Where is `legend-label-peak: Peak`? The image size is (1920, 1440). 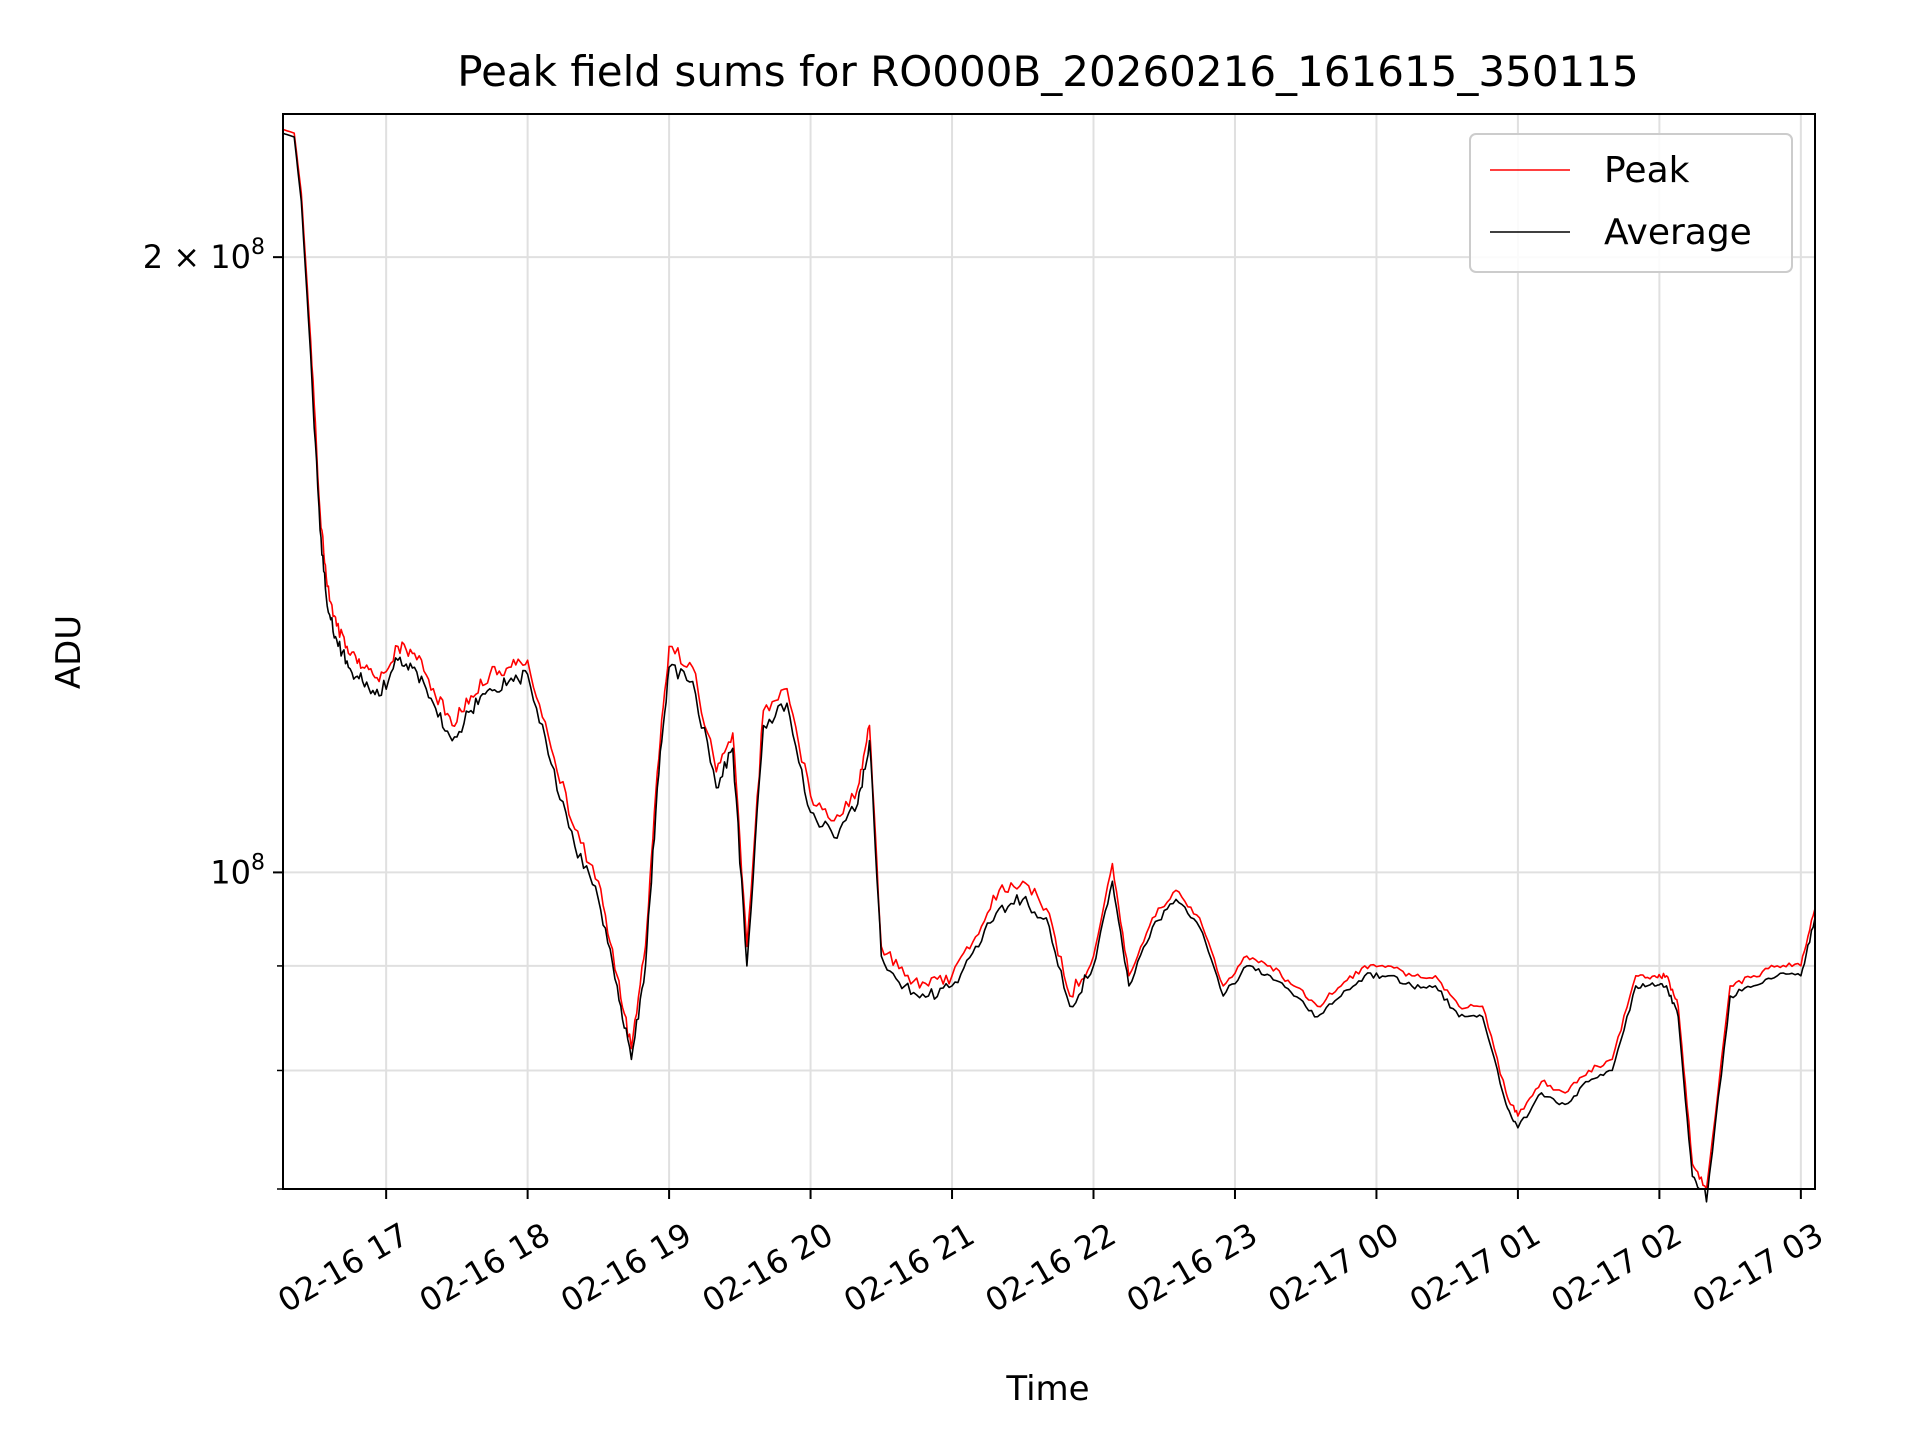
legend-label-peak: Peak is located at coordinates (1647, 170).